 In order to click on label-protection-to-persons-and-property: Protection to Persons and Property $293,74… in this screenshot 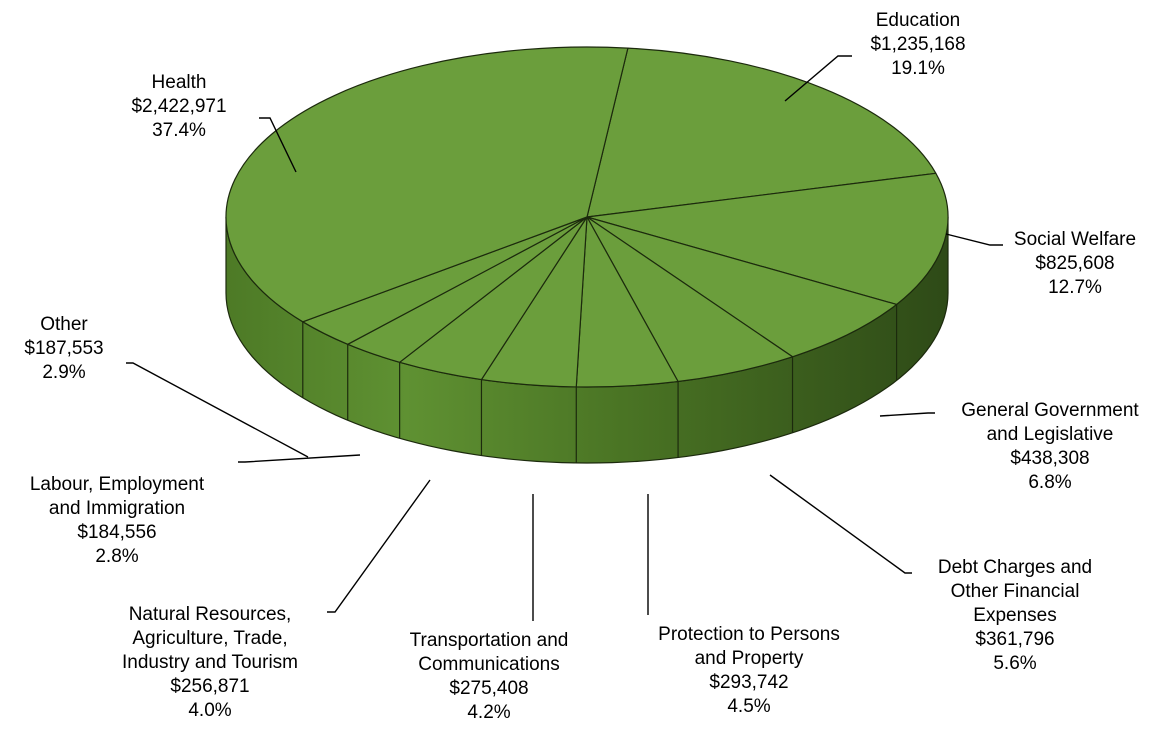, I will do `click(749, 670)`.